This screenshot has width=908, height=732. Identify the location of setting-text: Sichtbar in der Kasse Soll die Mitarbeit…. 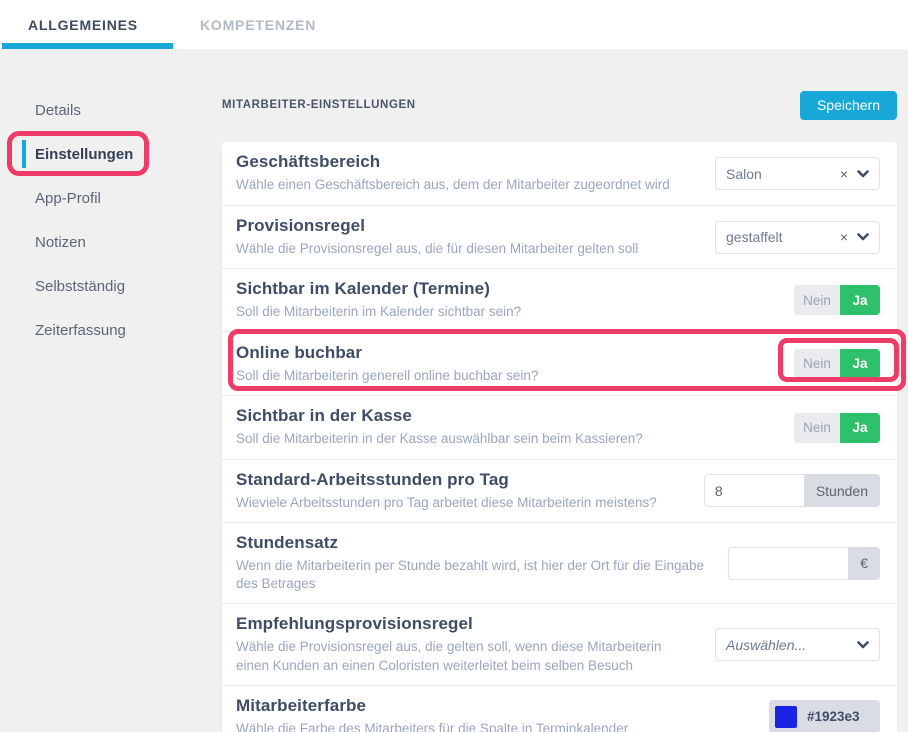
(515, 427).